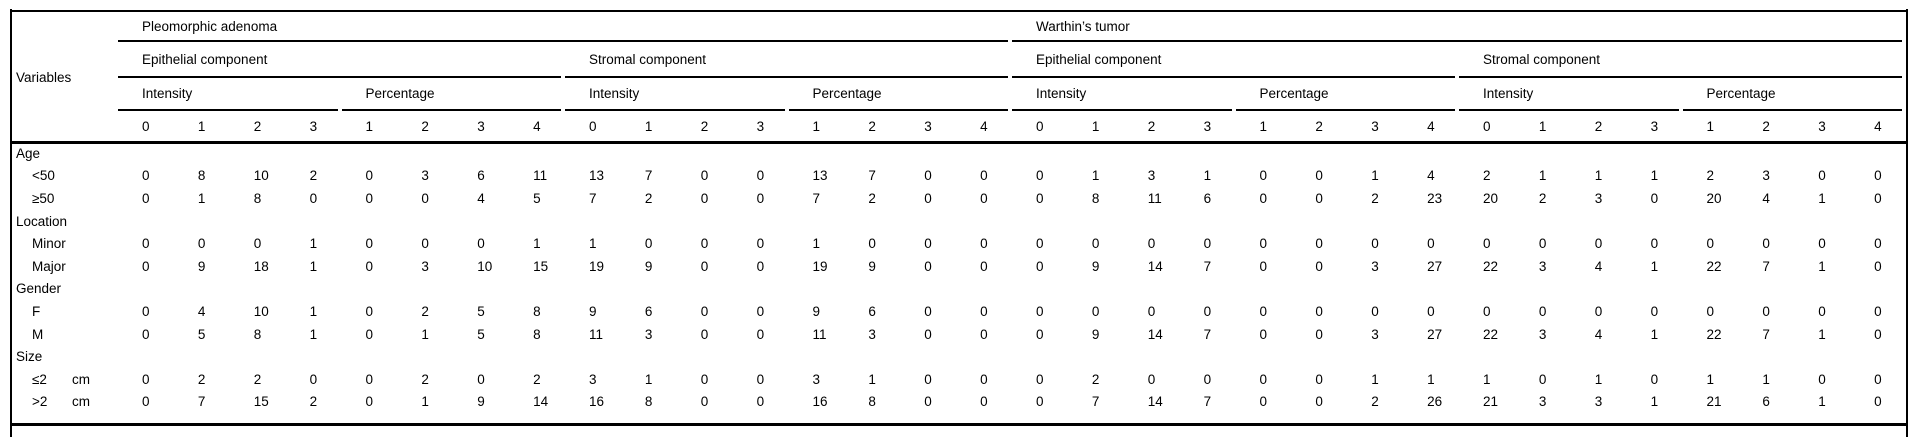 This screenshot has height=437, width=1922. What do you see at coordinates (959, 11) in the screenshot?
I see `table-top-rule` at bounding box center [959, 11].